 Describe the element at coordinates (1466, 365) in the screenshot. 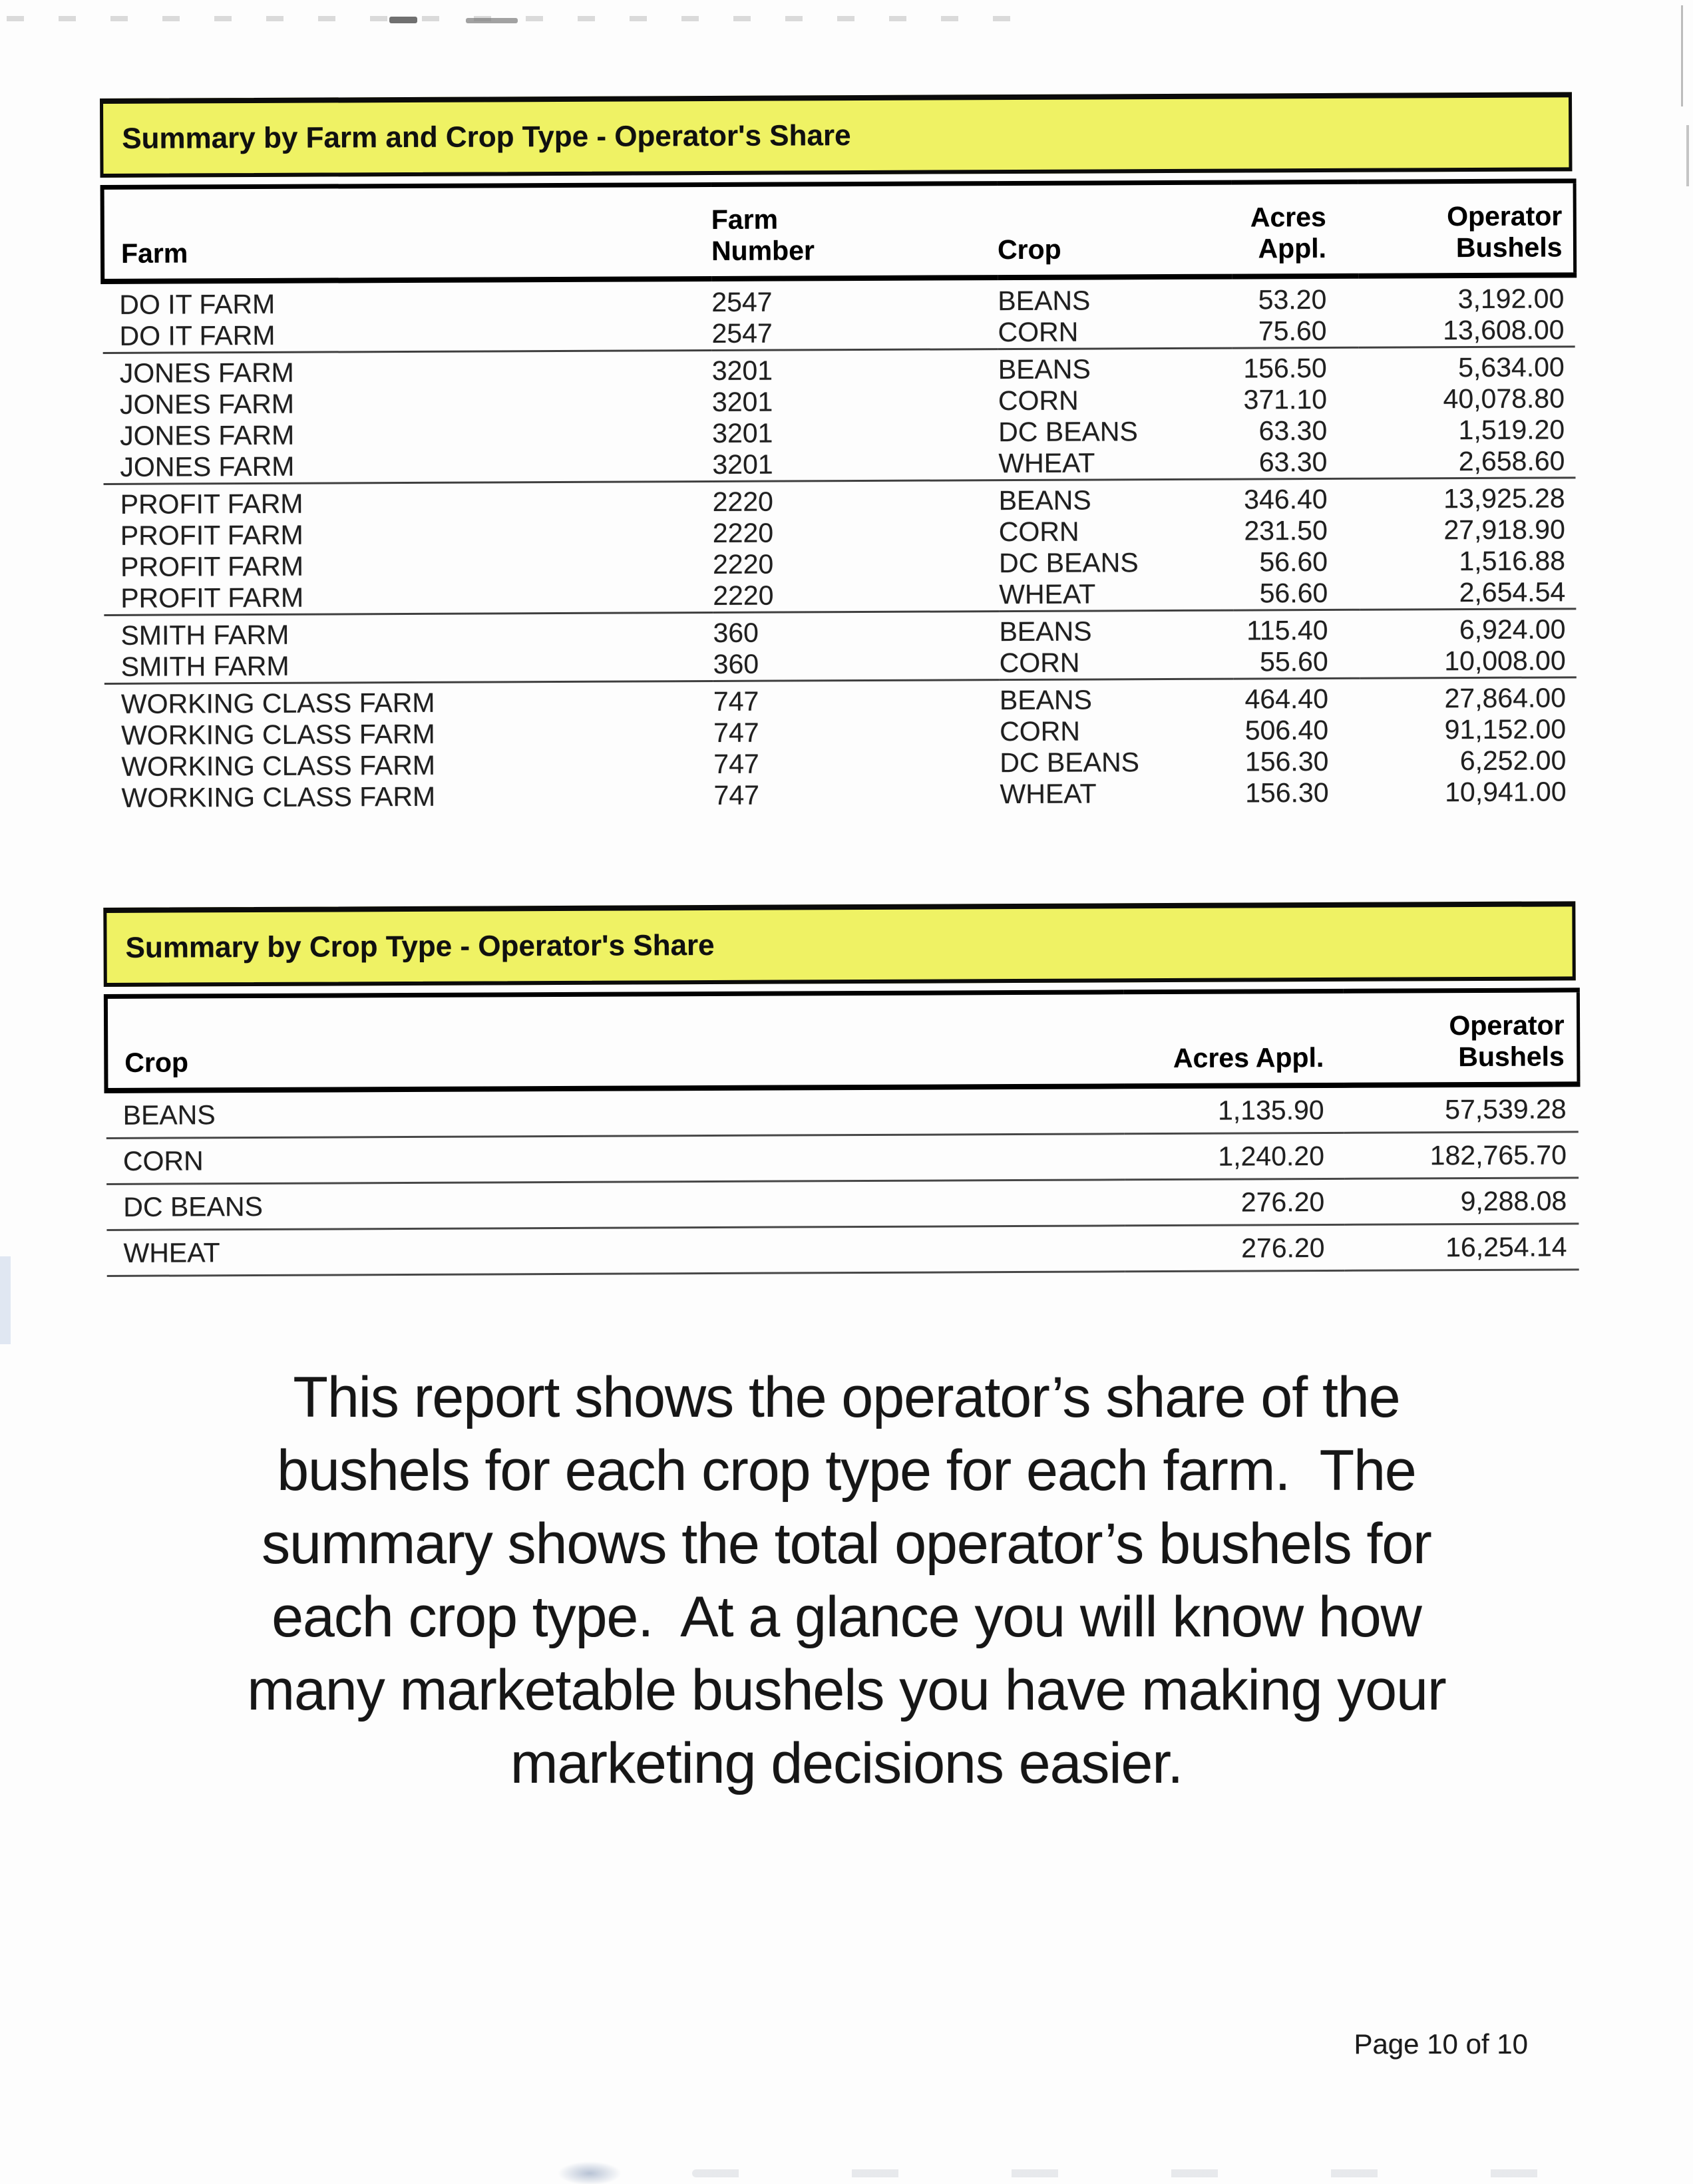

I see `cell-bushels: 5,634.00` at that location.